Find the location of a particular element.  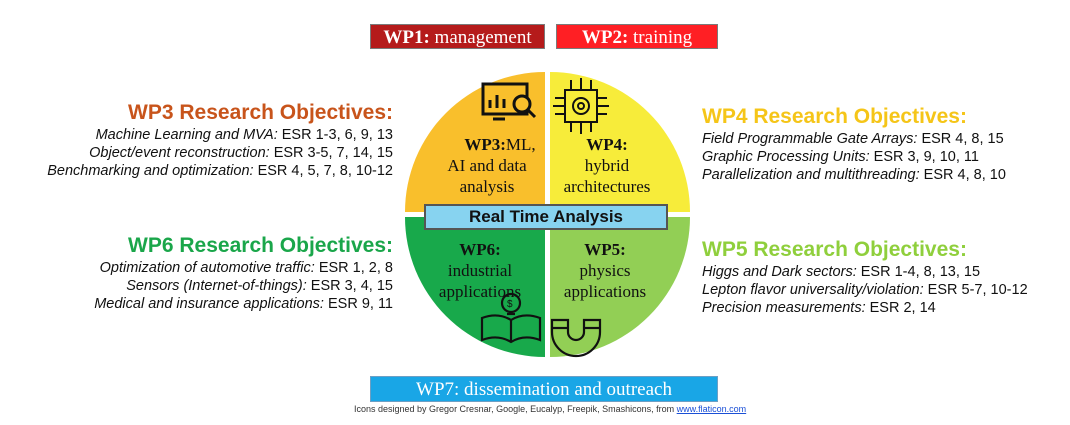

wp4-objectives-heading: WP4 Research Objectives: is located at coordinates (834, 116).